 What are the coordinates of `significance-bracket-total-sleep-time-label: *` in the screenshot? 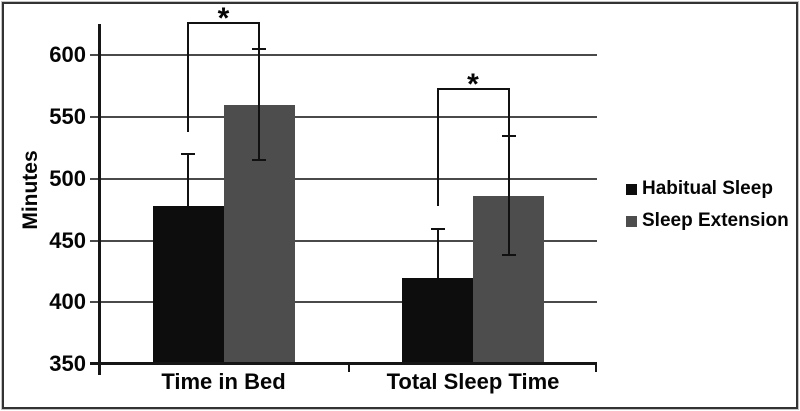 It's located at (473, 84).